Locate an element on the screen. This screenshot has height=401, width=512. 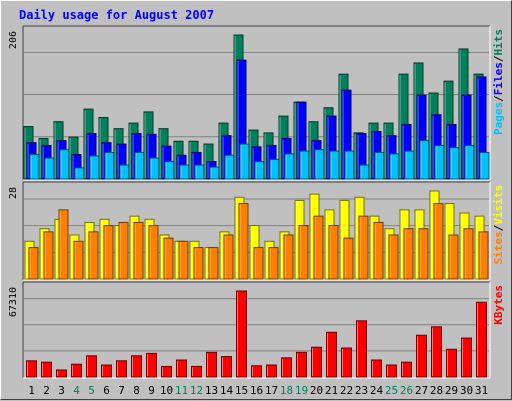
day-label-1: 1 is located at coordinates (31, 390).